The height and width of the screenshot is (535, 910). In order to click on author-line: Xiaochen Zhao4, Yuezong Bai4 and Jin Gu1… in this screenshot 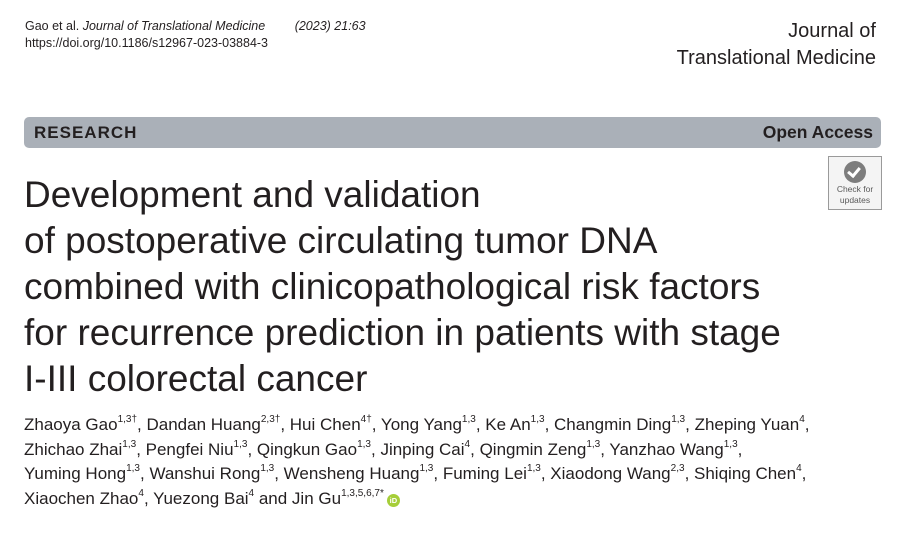, I will do `click(454, 499)`.